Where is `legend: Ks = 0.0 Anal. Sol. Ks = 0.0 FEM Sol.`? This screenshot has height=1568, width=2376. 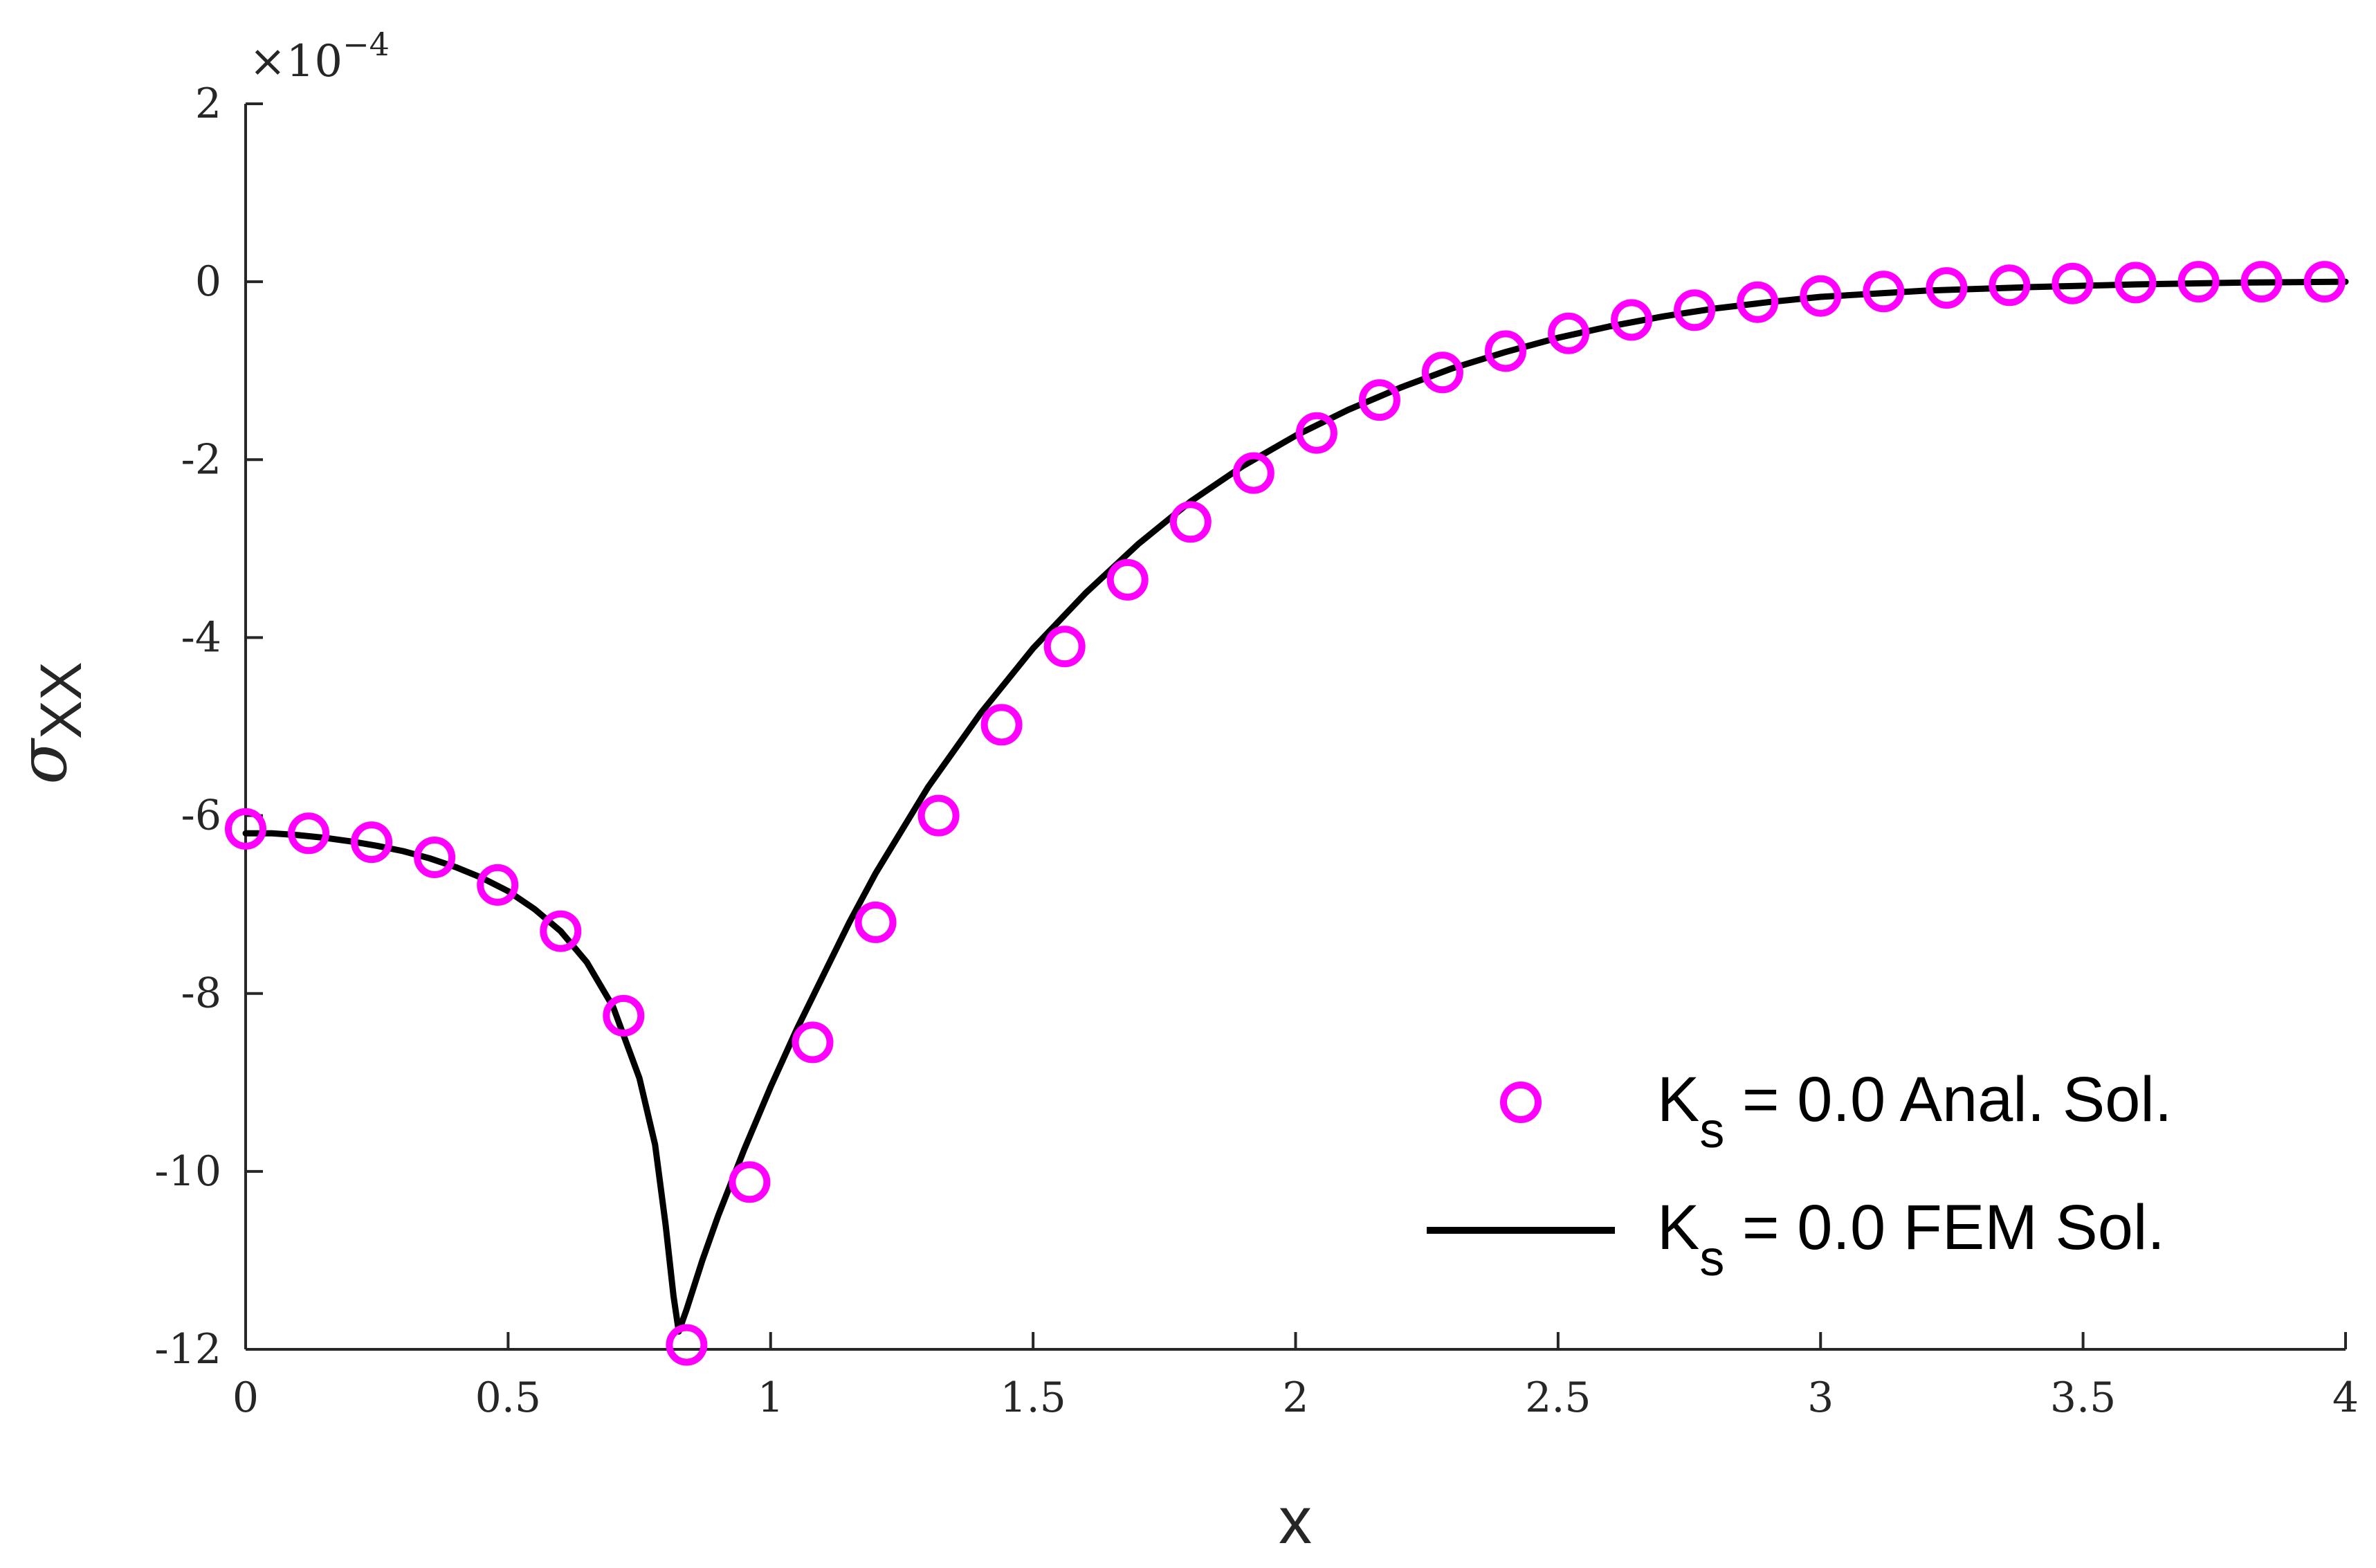
legend: Ks = 0.0 Anal. Sol. Ks = 0.0 FEM Sol. is located at coordinates (1799, 1175).